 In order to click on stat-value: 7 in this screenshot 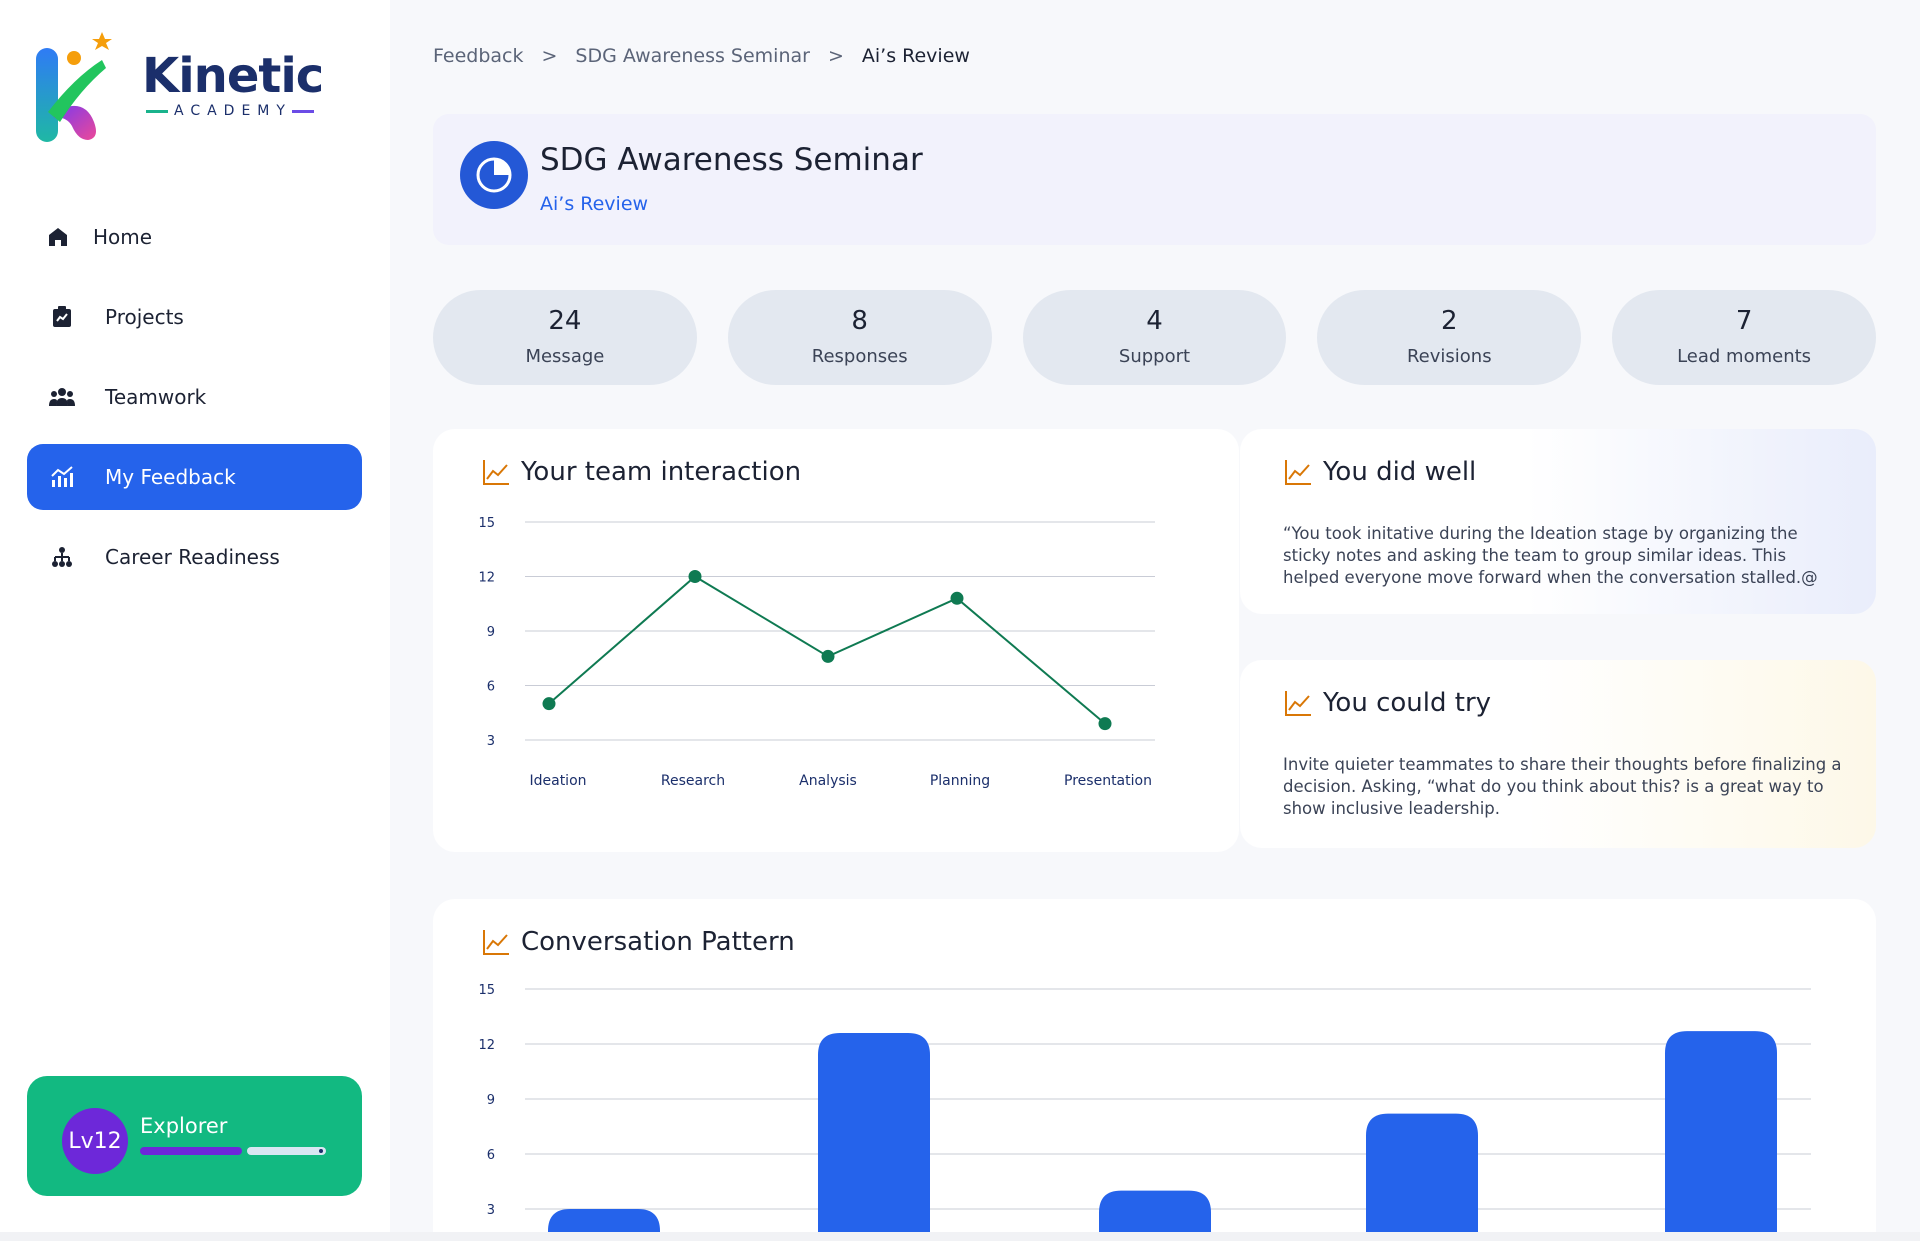, I will do `click(1744, 321)`.